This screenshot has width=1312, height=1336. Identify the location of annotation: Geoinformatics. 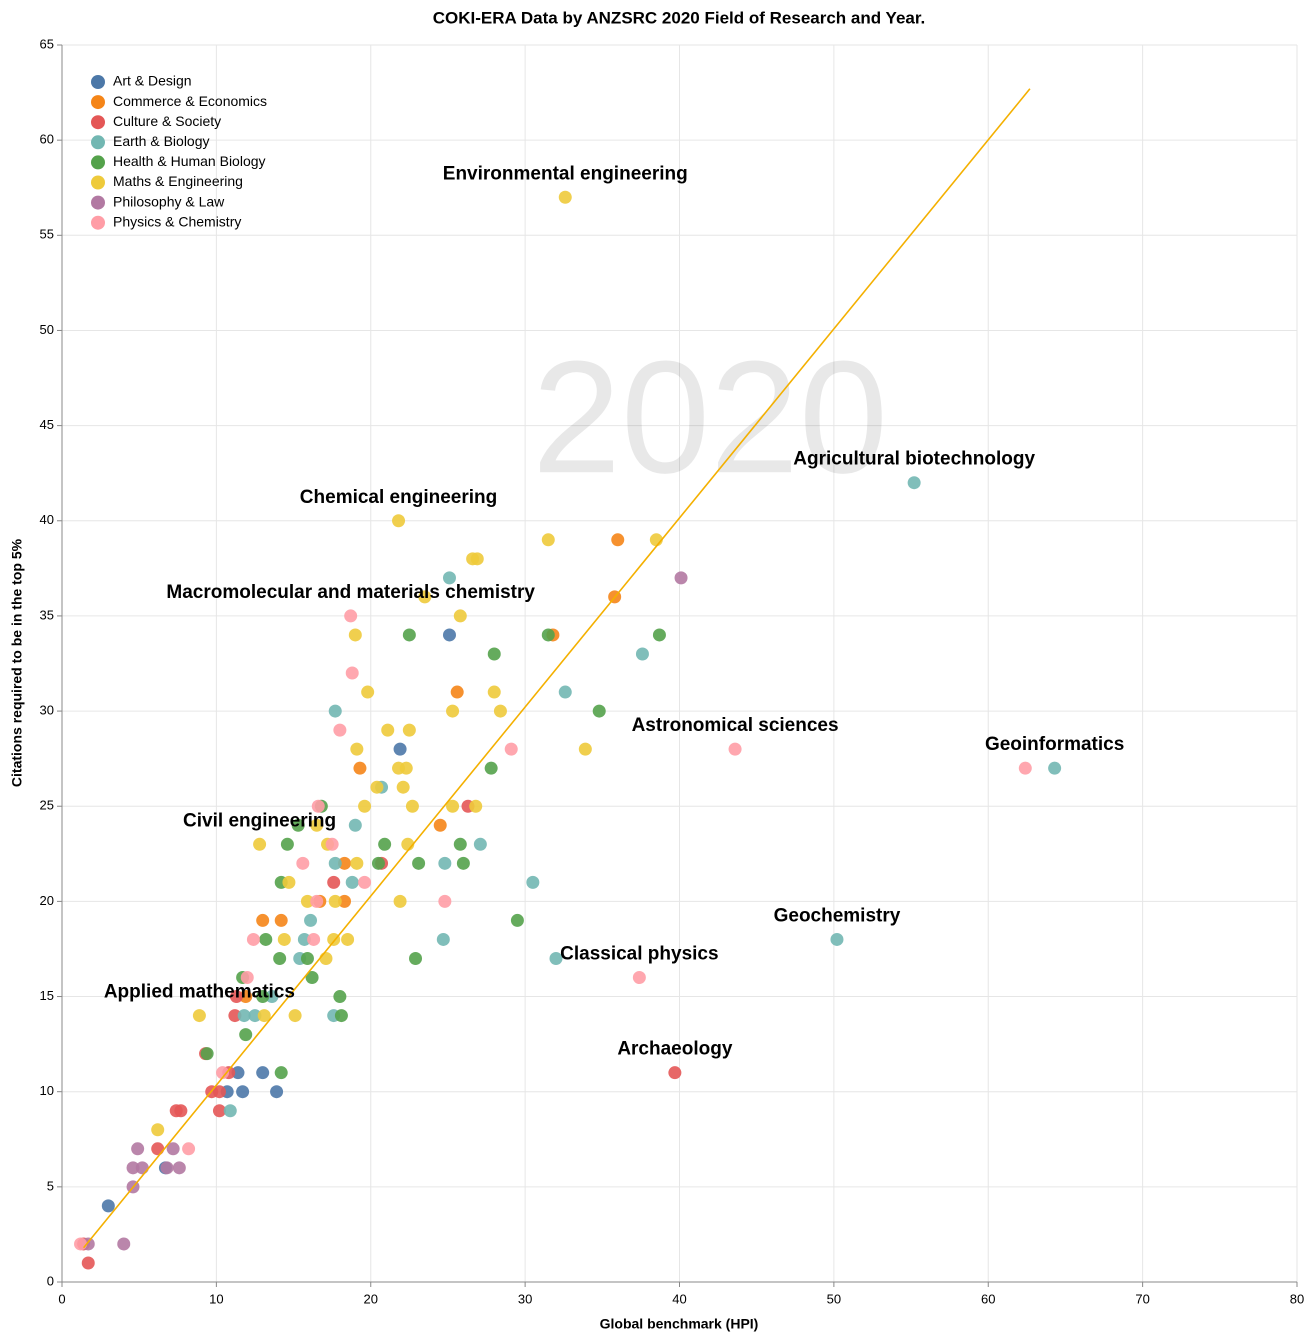
(1054, 744).